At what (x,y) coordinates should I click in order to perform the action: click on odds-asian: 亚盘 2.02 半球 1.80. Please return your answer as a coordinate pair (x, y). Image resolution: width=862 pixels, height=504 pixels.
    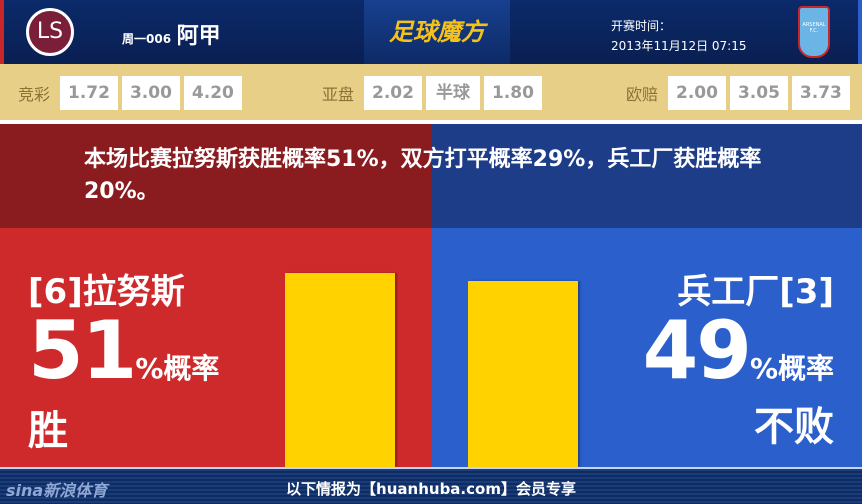
    Looking at the image, I should click on (432, 93).